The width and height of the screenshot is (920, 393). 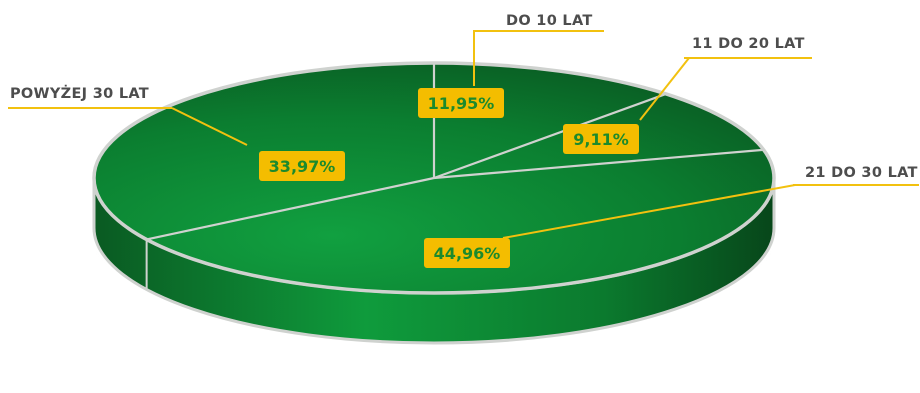 I want to click on leader-line-21-do-30-lat, so click(x=649, y=211).